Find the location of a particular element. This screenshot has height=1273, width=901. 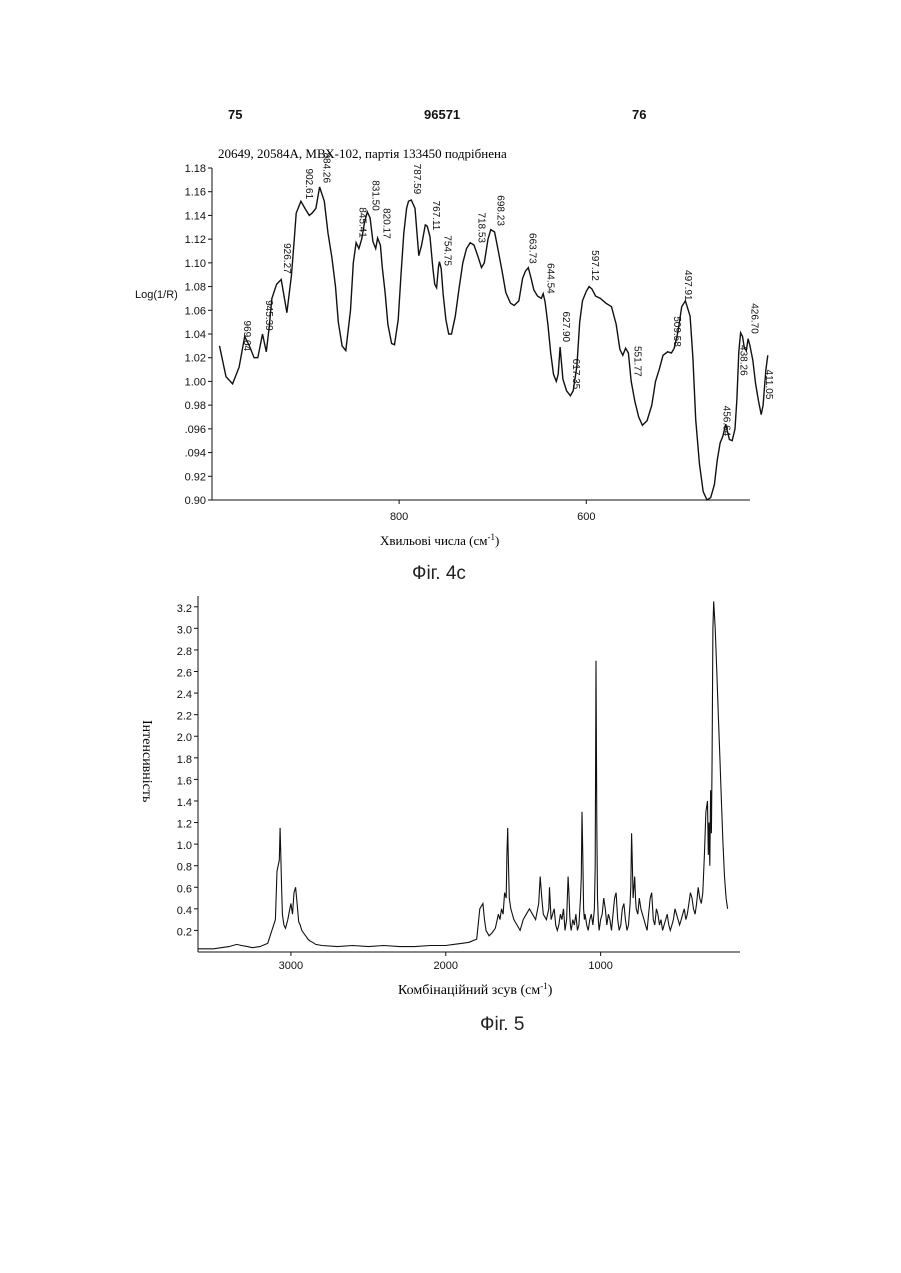

y-axis-label: Інтенсивність is located at coordinates (146, 761).